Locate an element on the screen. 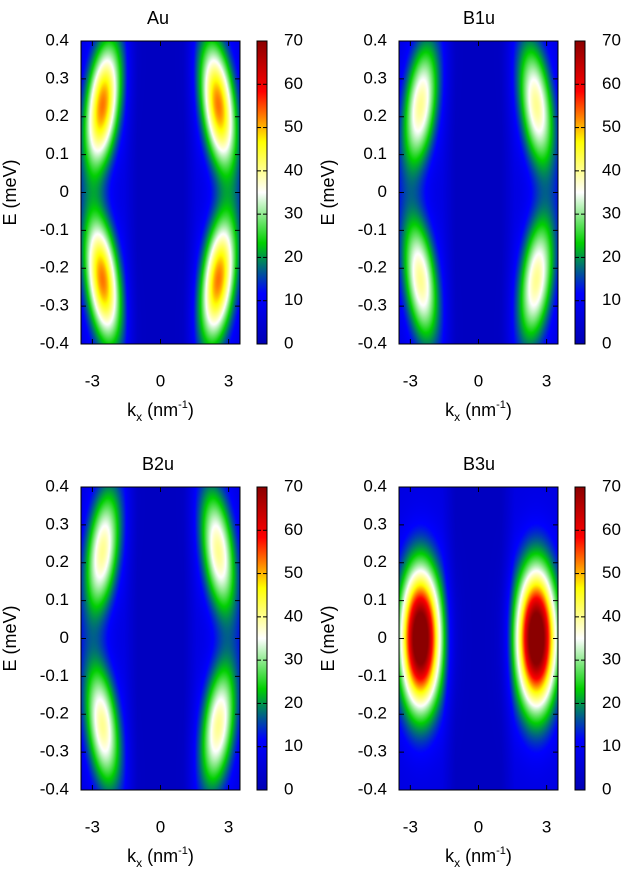  panel-title: Au is located at coordinates (158, 18).